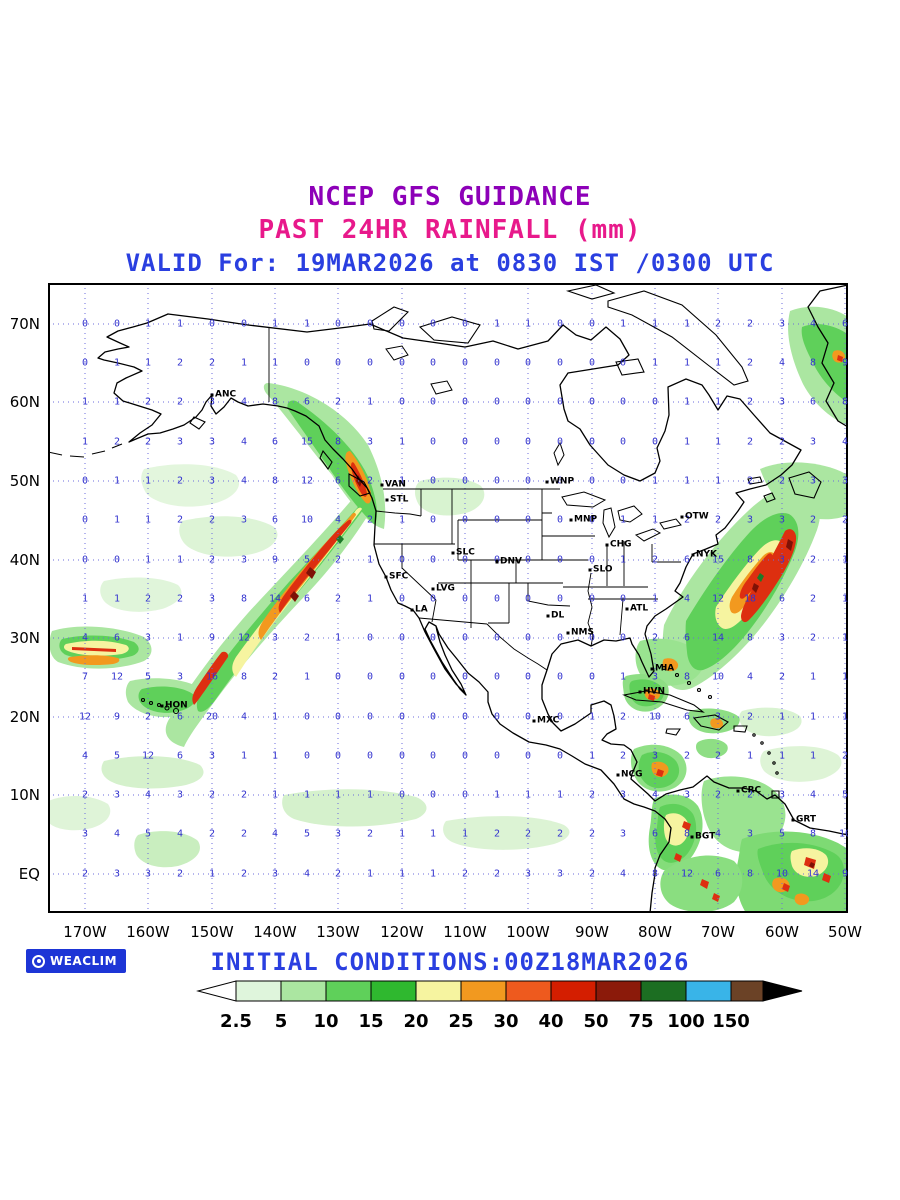 The image size is (900, 1200). I want to click on state-borders, so click(474, 499).